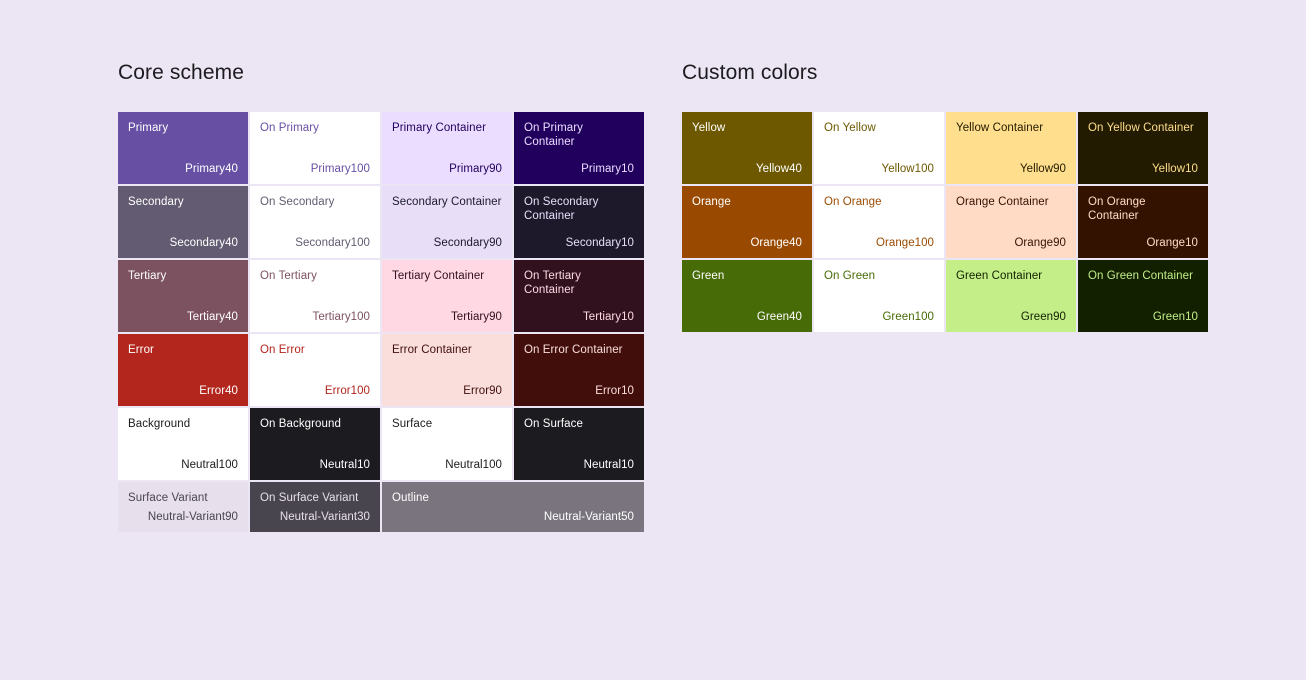 This screenshot has height=680, width=1306. I want to click on swatch-token-label: Error10, so click(614, 391).